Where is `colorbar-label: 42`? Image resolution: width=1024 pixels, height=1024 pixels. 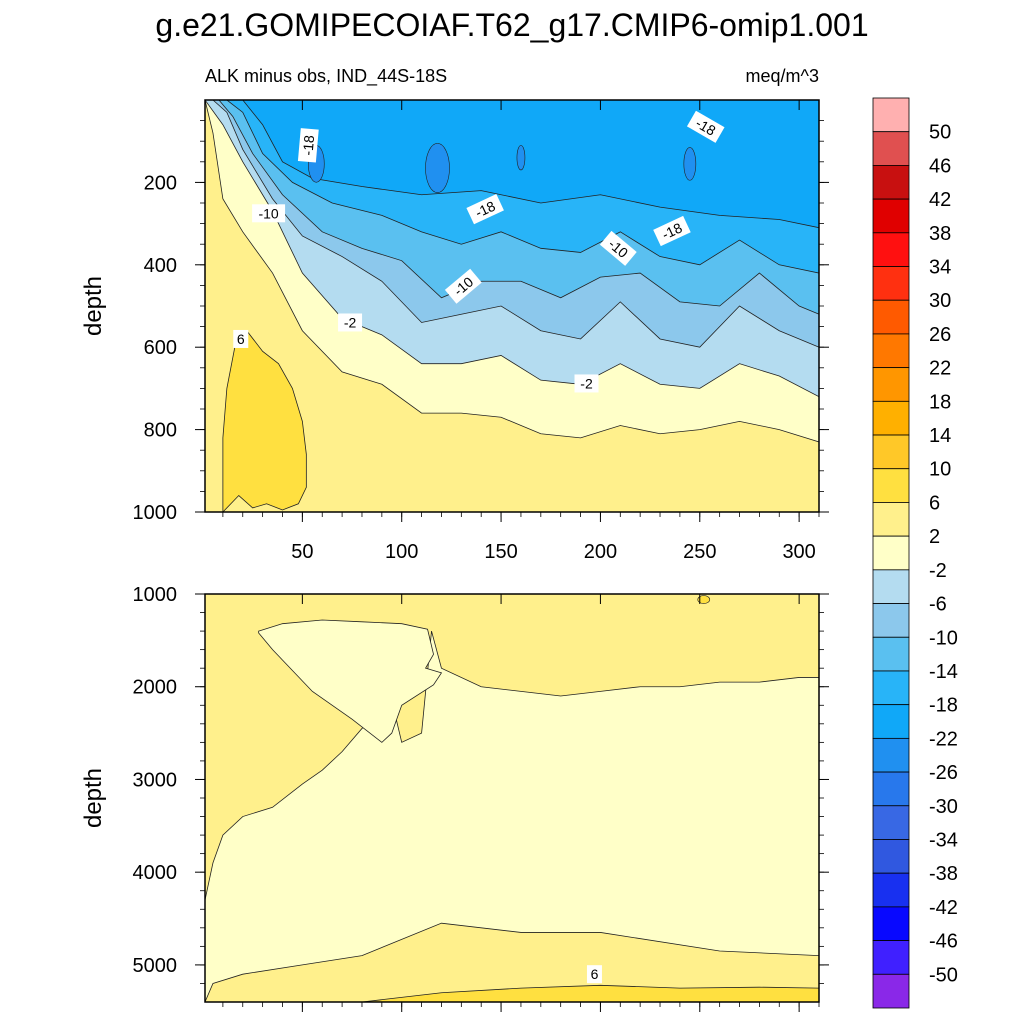
colorbar-label: 42 is located at coordinates (940, 200).